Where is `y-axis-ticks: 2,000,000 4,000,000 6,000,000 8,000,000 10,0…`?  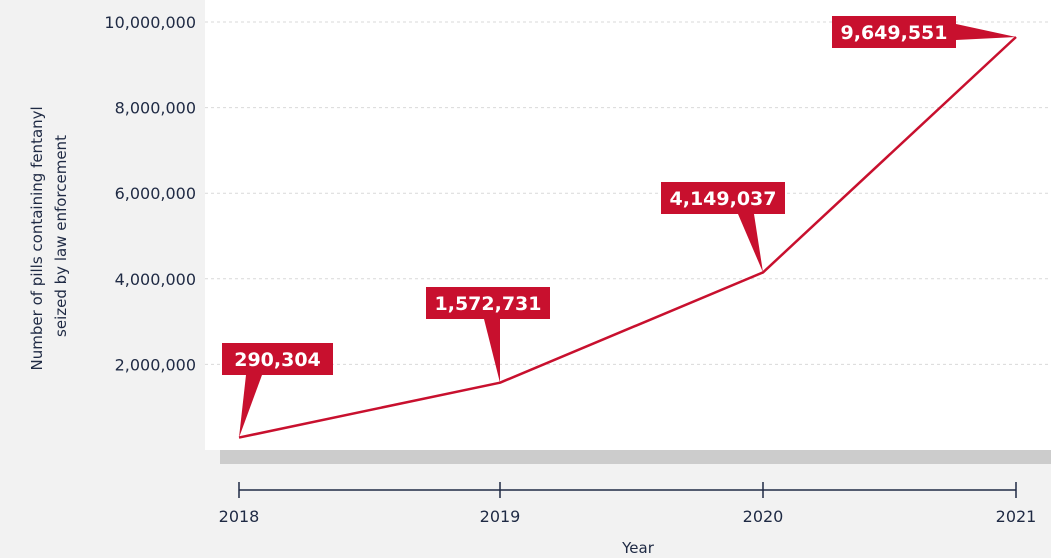
y-axis-ticks: 2,000,000 4,000,000 6,000,000 8,000,000 10,0… is located at coordinates (150, 193).